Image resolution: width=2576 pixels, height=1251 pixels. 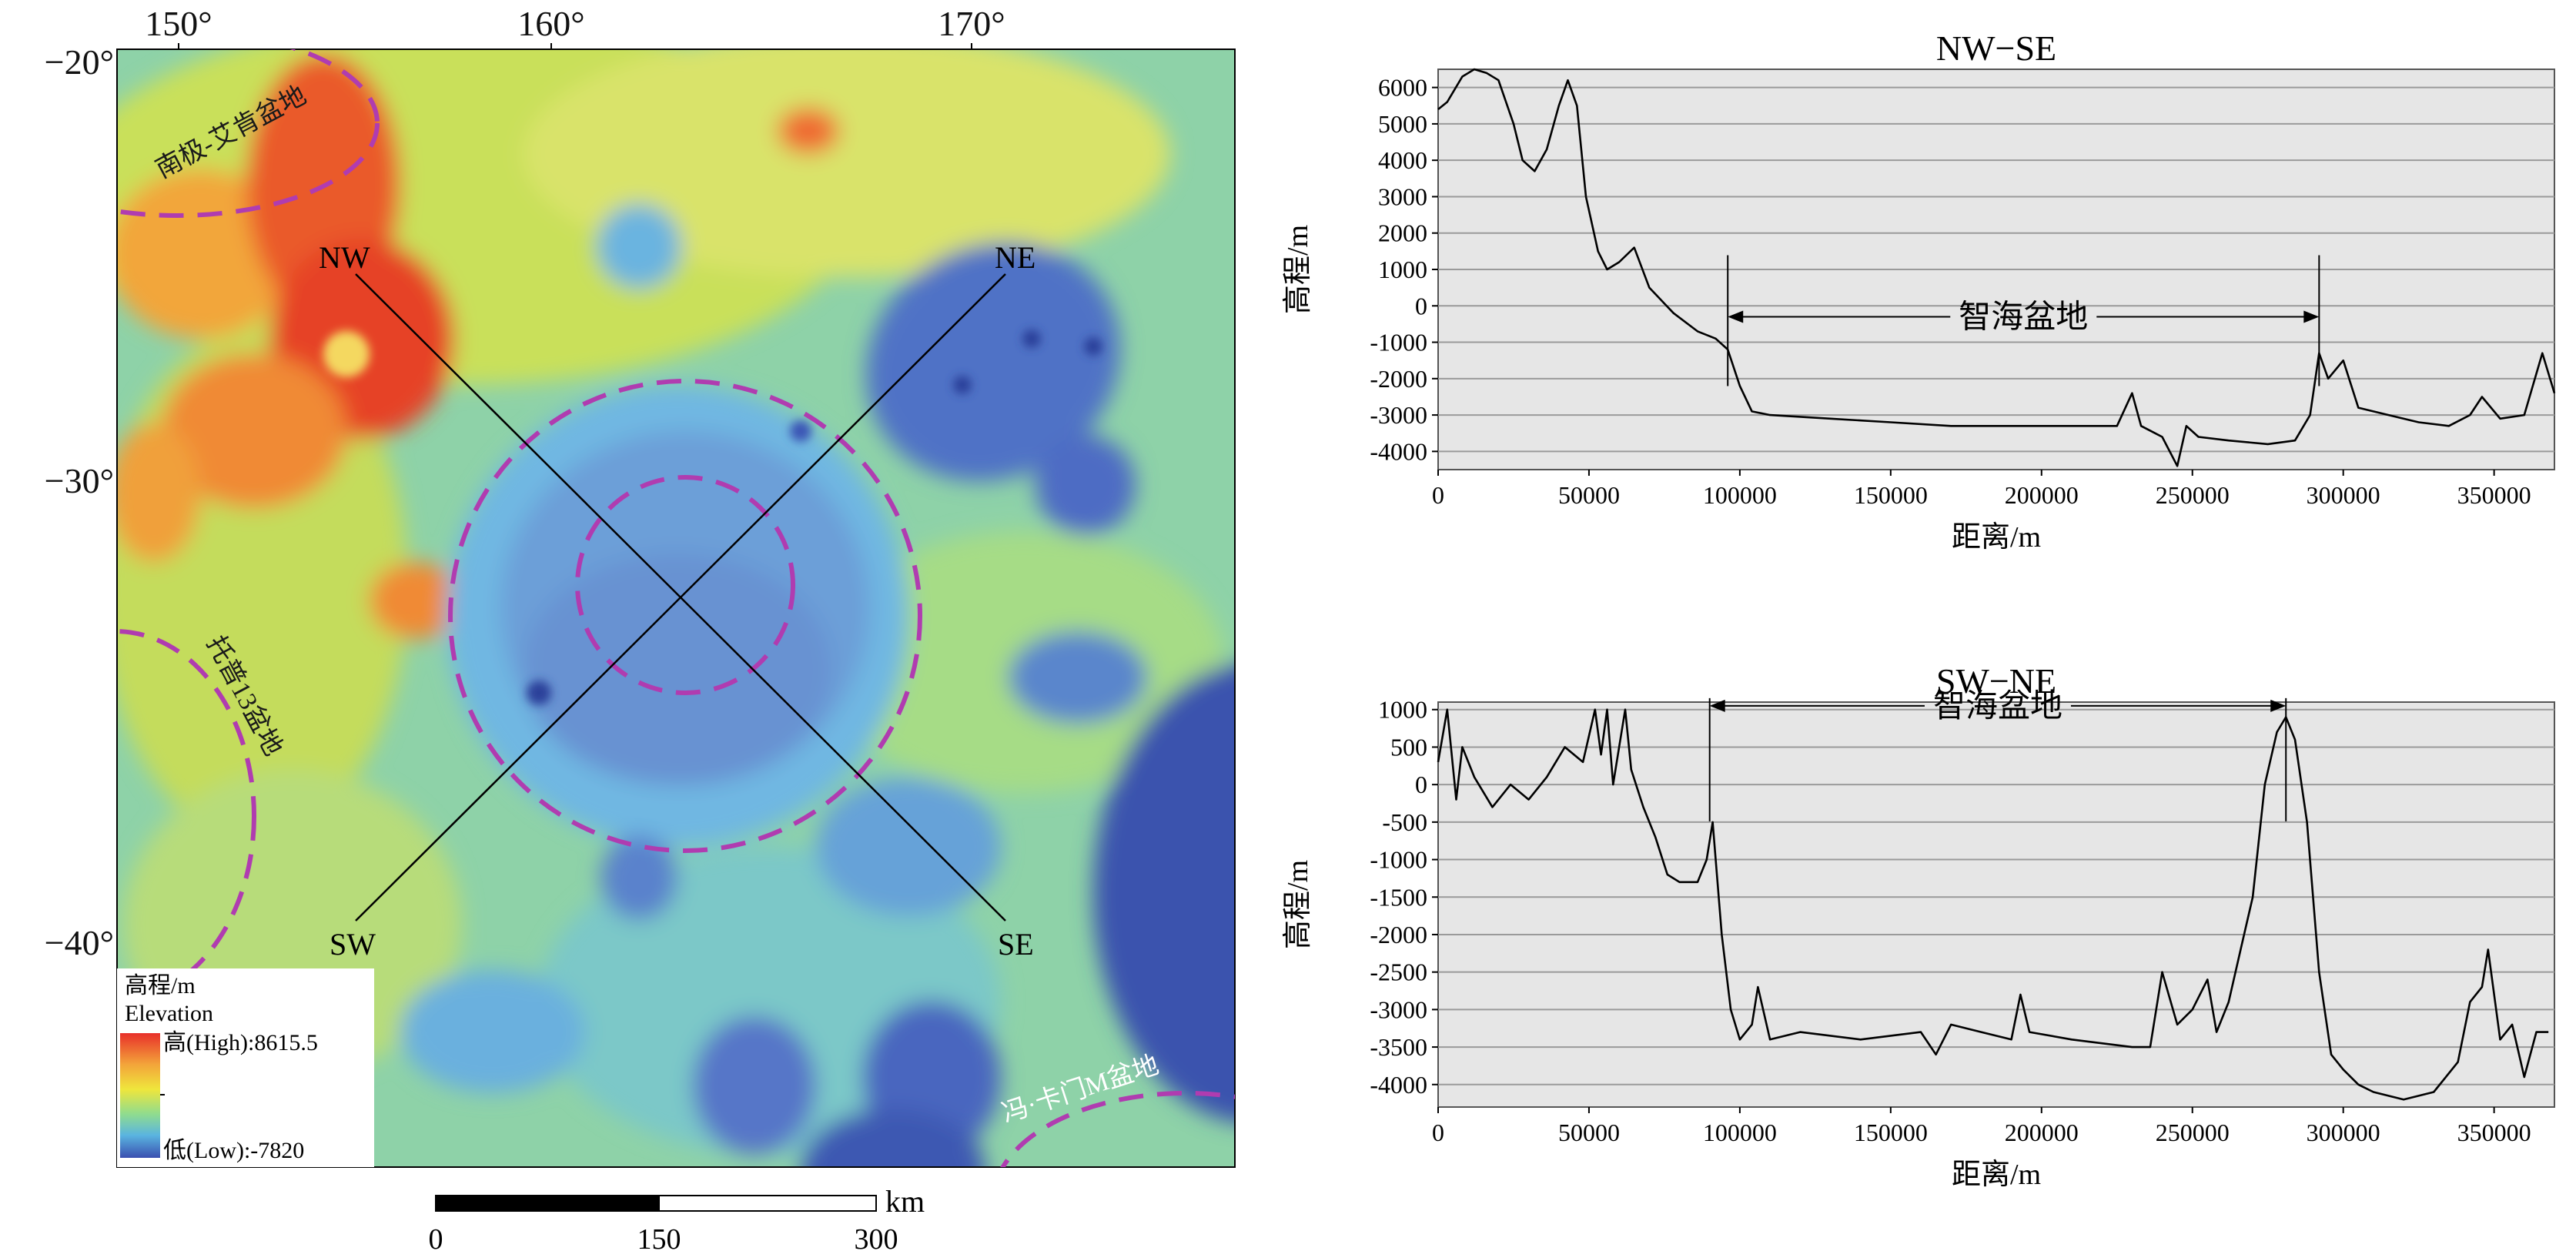 I want to click on nw-se-y-tick-label: -2000, so click(x=1399, y=379).